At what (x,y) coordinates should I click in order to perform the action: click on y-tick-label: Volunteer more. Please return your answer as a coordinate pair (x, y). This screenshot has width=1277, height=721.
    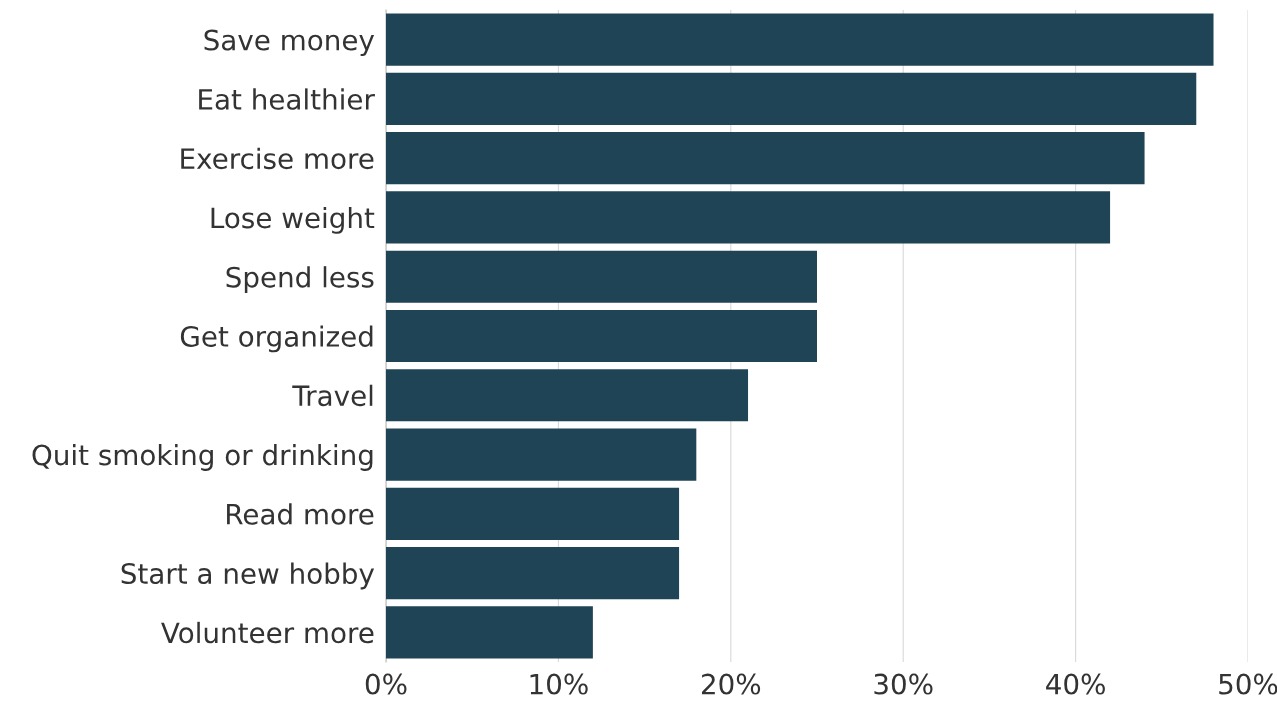
    Looking at the image, I should click on (267, 632).